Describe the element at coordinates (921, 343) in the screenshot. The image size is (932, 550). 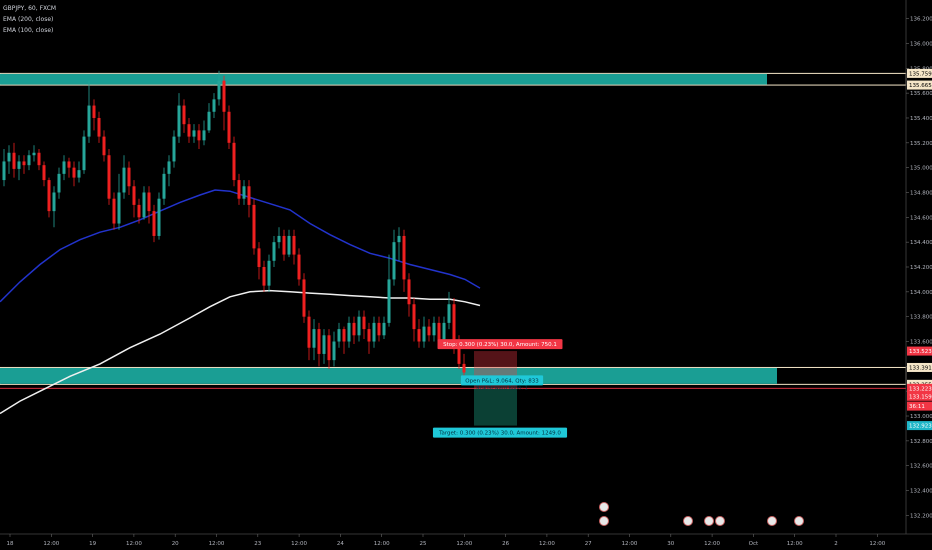
I see `price-tick-label: 133.600` at that location.